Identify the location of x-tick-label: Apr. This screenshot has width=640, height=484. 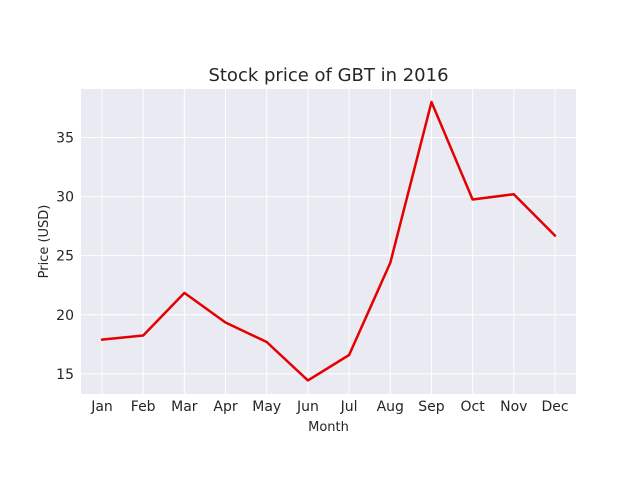
(225, 407).